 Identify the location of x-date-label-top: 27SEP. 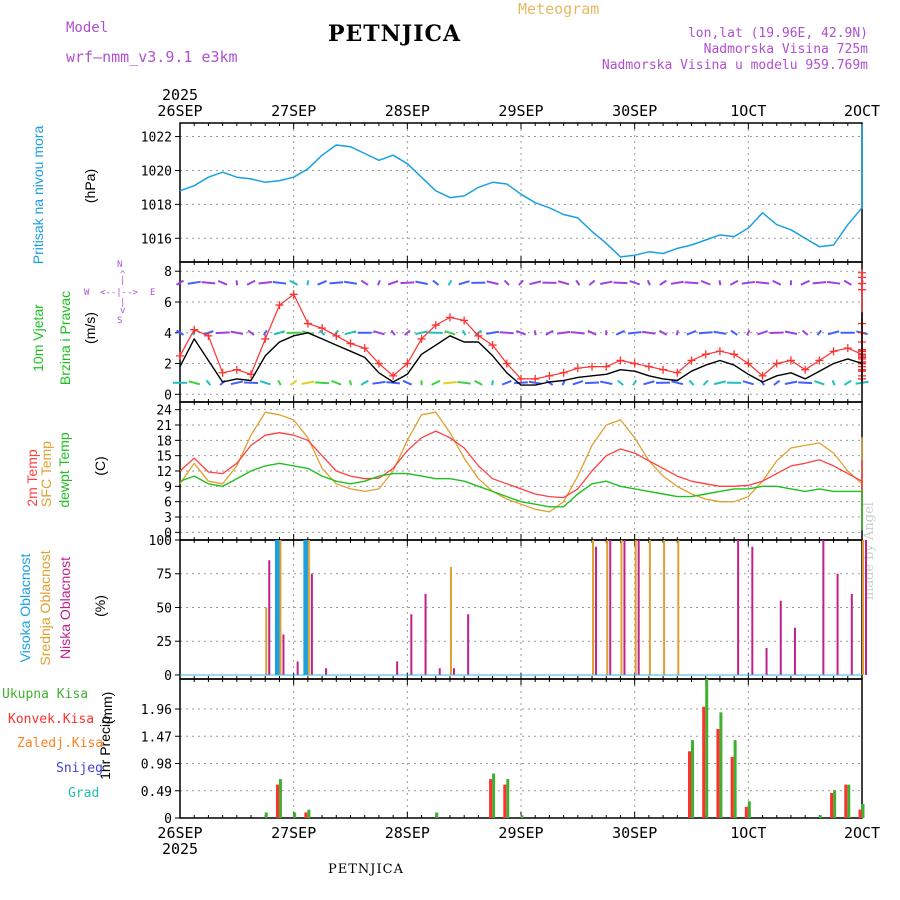
(293, 111).